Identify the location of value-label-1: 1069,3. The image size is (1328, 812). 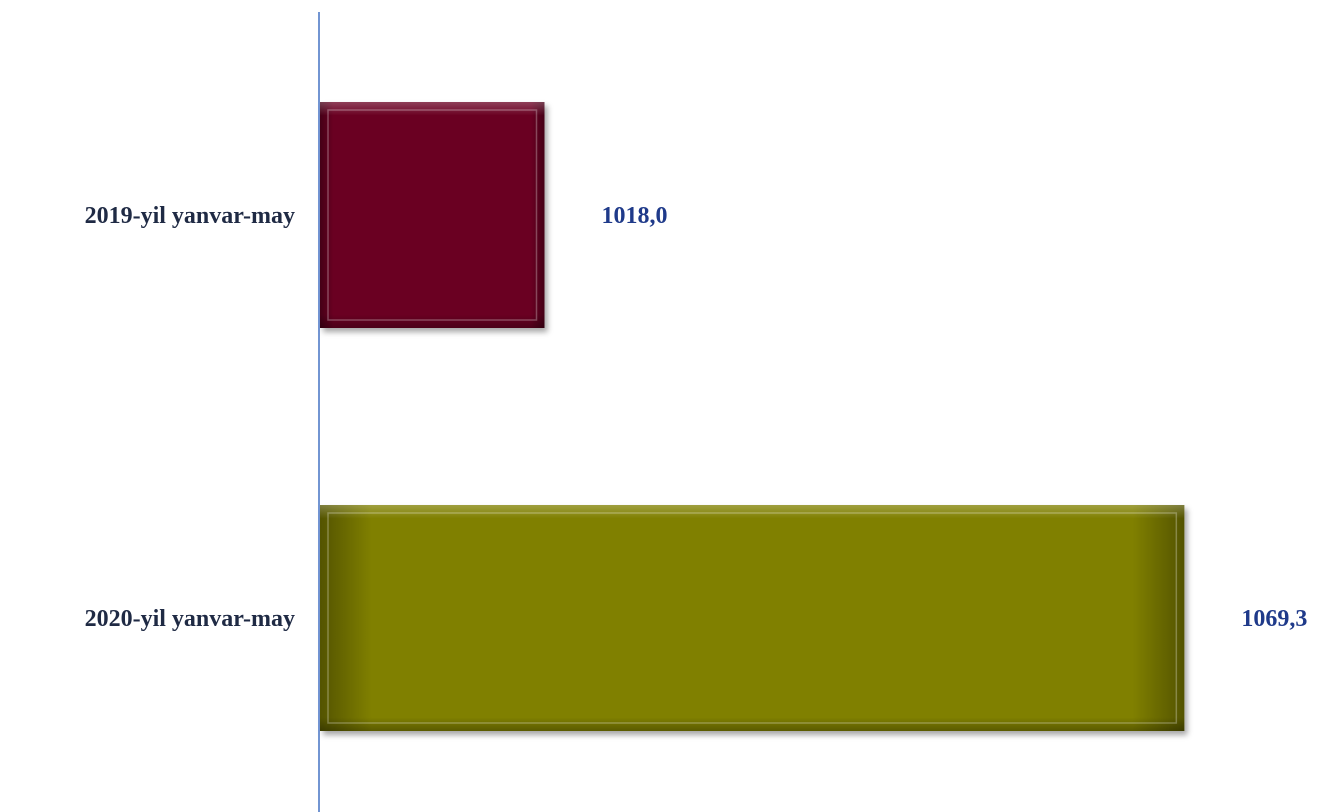
(1274, 619).